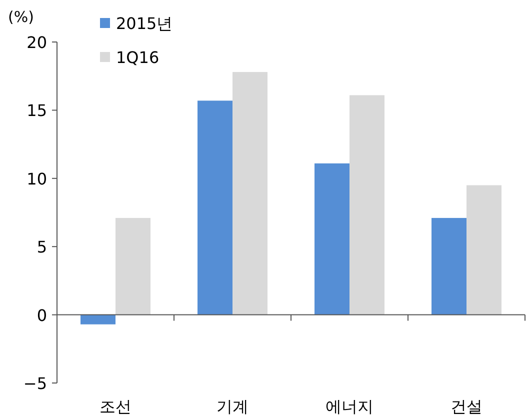 The height and width of the screenshot is (420, 528). I want to click on y-tick-label: 20, so click(36, 42).